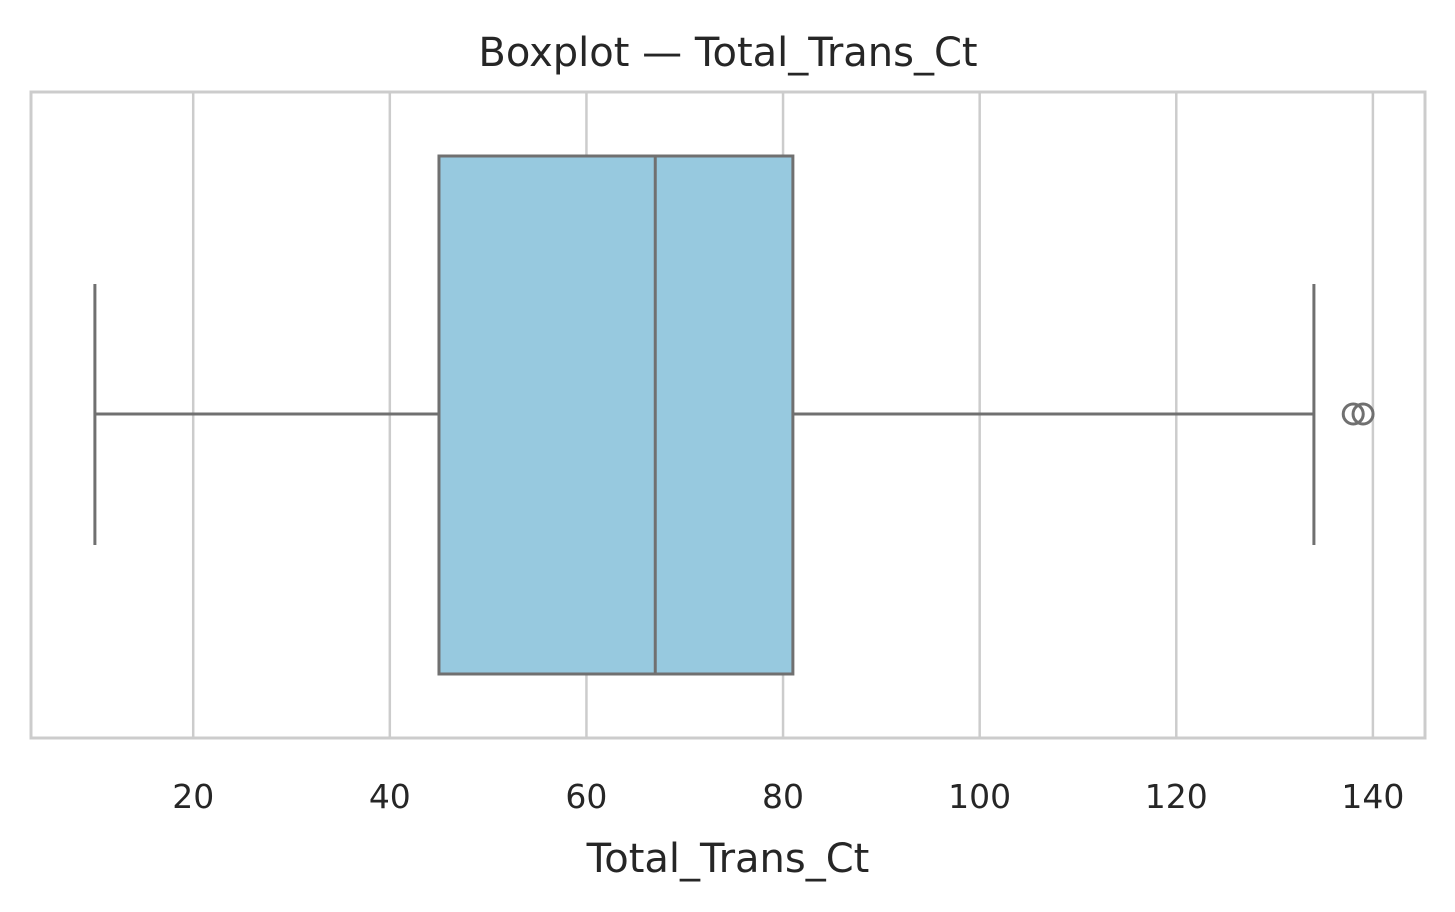  Describe the element at coordinates (1176, 796) in the screenshot. I see `x-tick-label: 120` at that location.